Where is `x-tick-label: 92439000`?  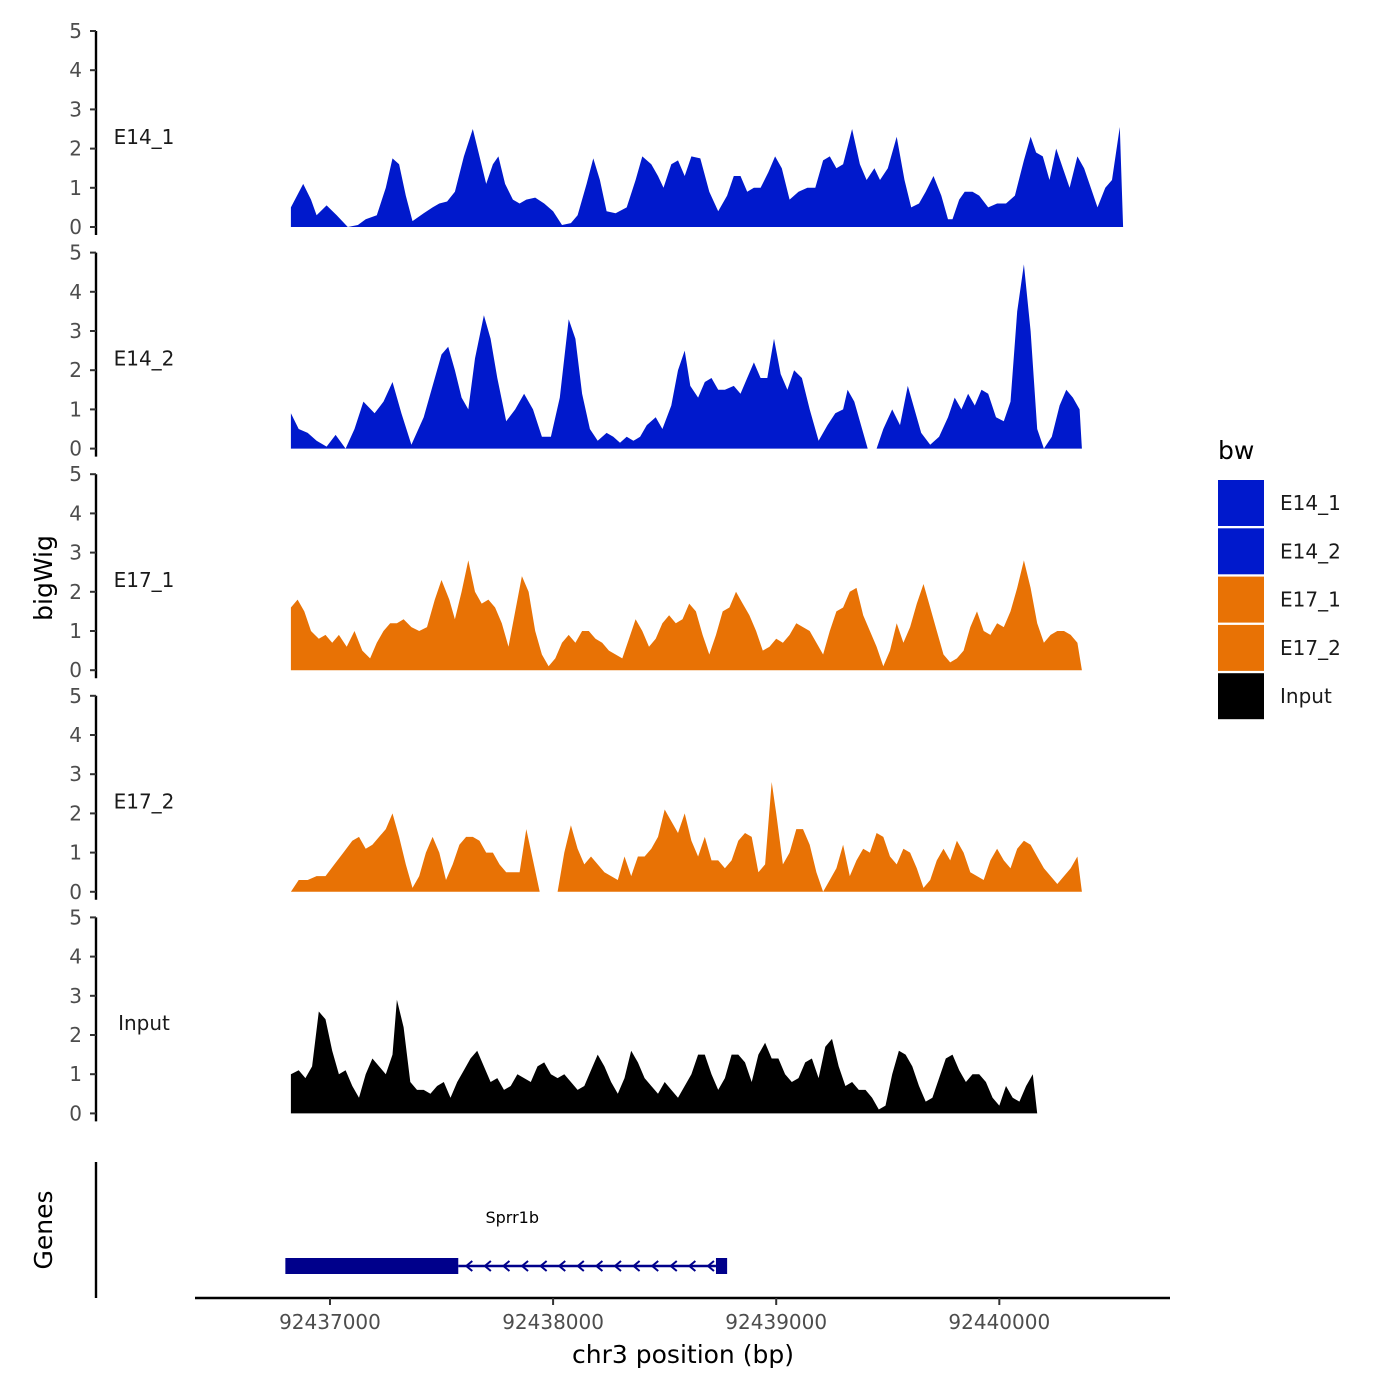
x-tick-label: 92439000 is located at coordinates (776, 1322).